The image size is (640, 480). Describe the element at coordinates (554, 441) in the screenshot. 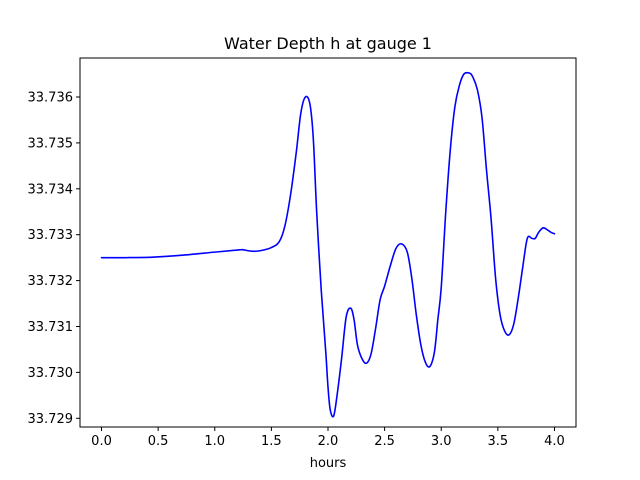

I see `x-tick-label: 4.0` at that location.